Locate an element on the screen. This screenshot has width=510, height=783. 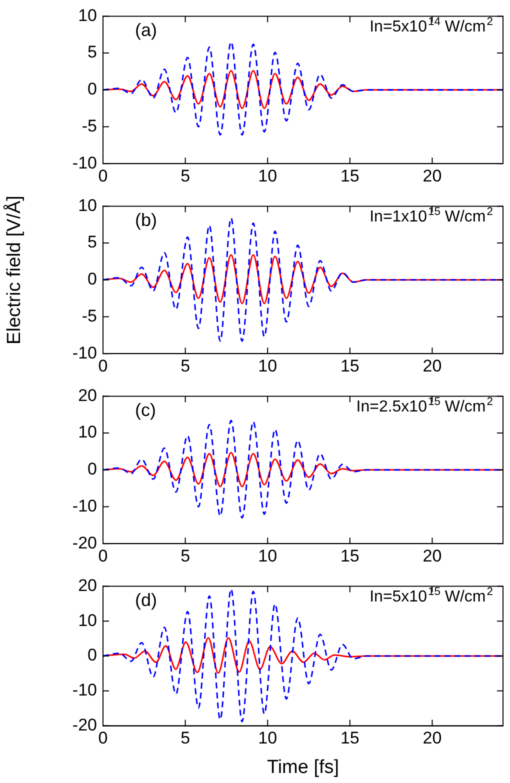
y-axis-title: Electric field [V/Å] is located at coordinates (15, 270).